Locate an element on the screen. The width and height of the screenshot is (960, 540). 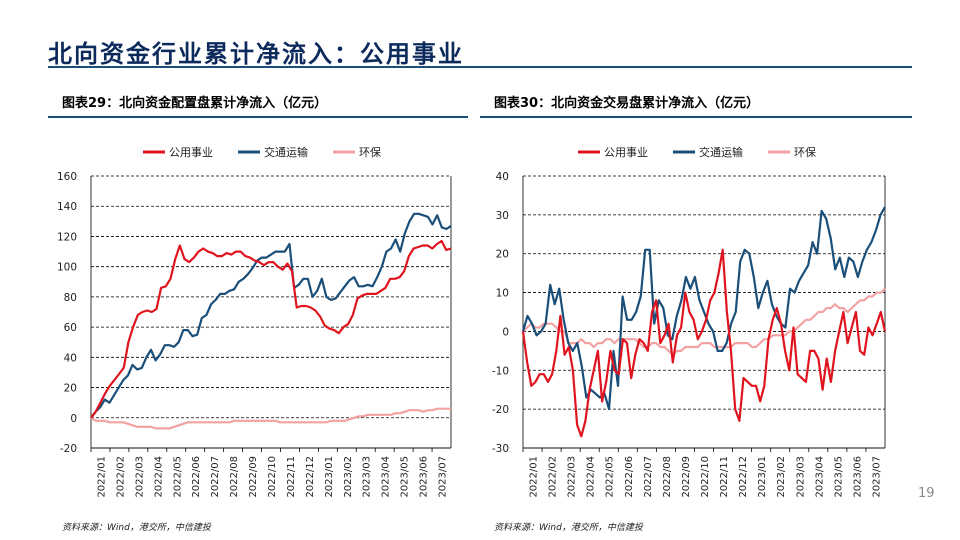
y-tick-label: -30 is located at coordinates (500, 449).